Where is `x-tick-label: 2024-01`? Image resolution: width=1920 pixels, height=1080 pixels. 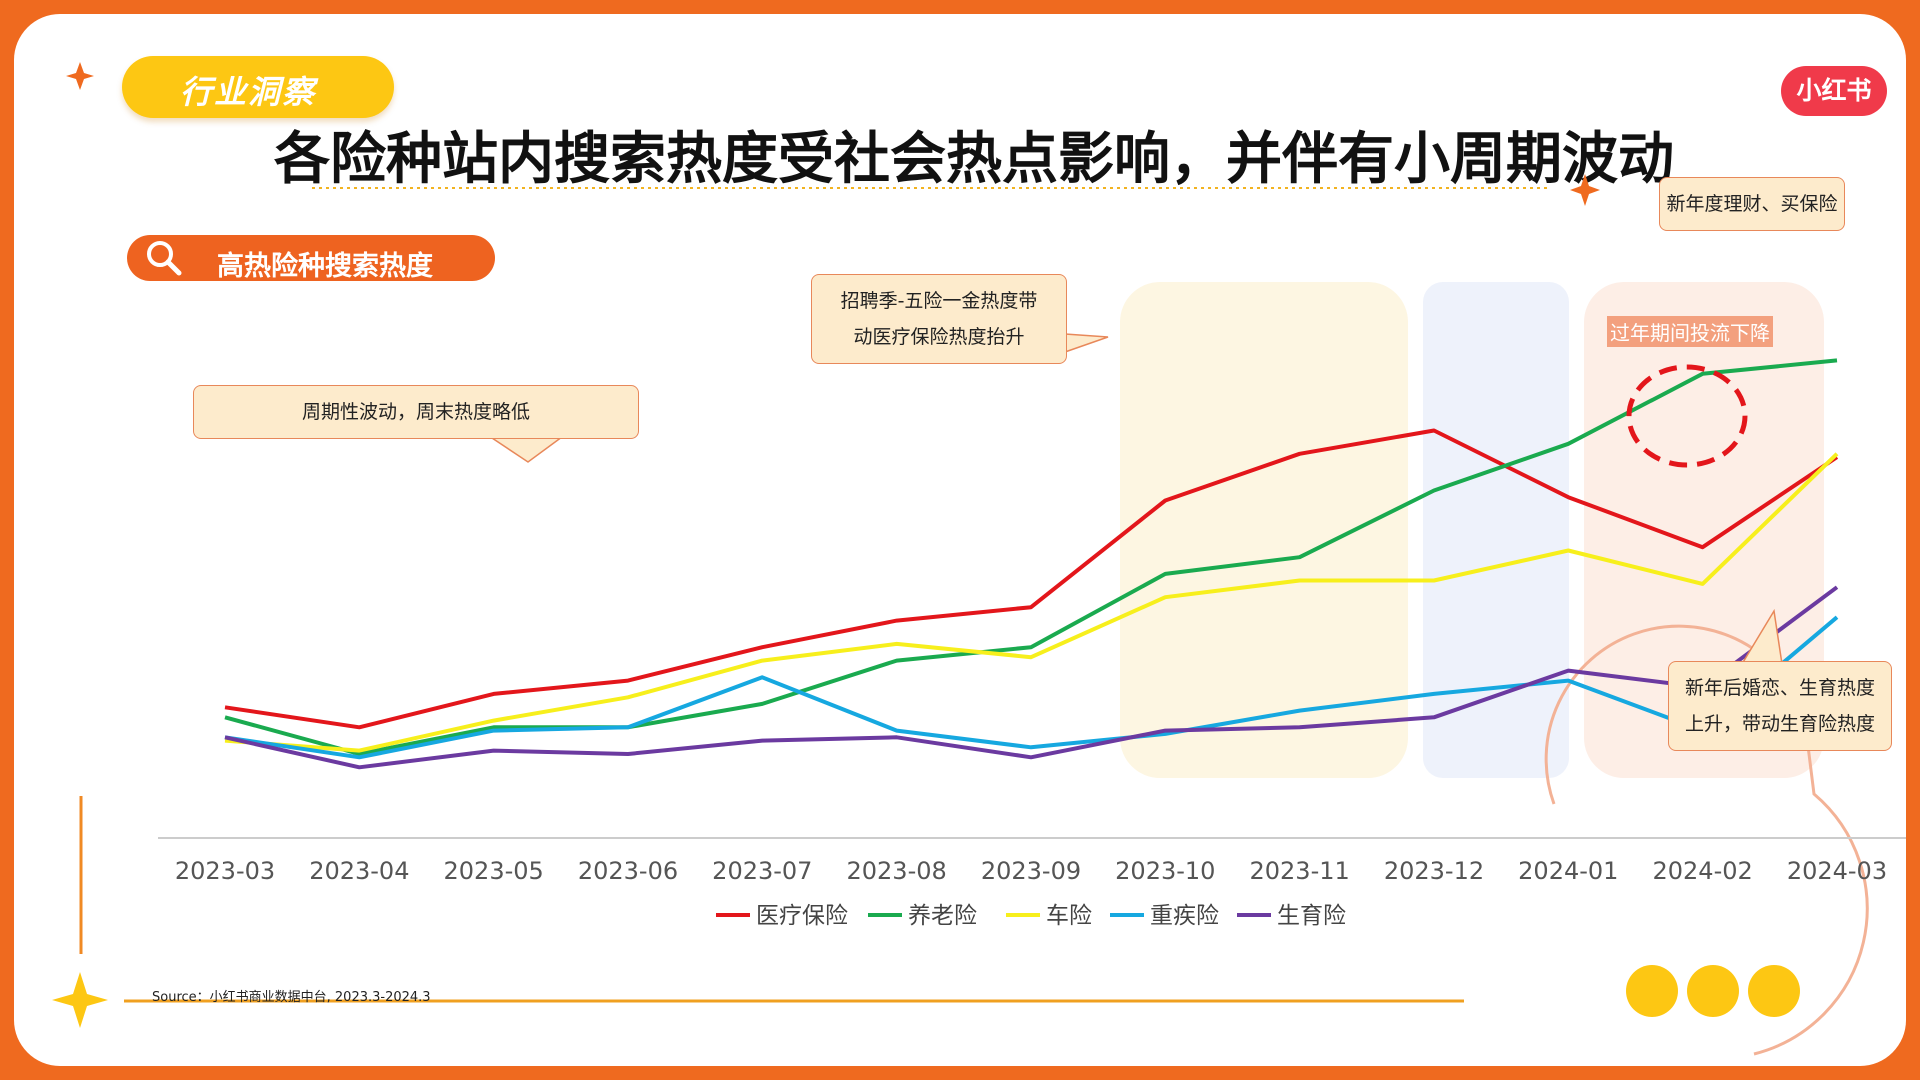
x-tick-label: 2024-01 is located at coordinates (1568, 871).